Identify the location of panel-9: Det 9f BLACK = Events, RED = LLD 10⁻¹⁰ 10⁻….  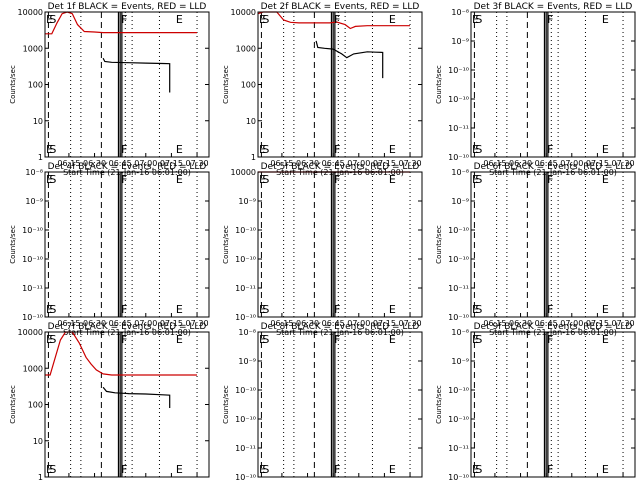
(535, 401).